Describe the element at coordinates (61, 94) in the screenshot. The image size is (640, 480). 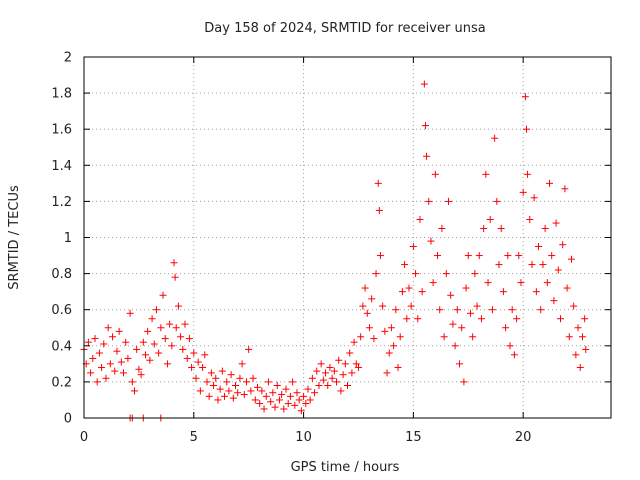
I see `y-tick-label: 1.8` at that location.